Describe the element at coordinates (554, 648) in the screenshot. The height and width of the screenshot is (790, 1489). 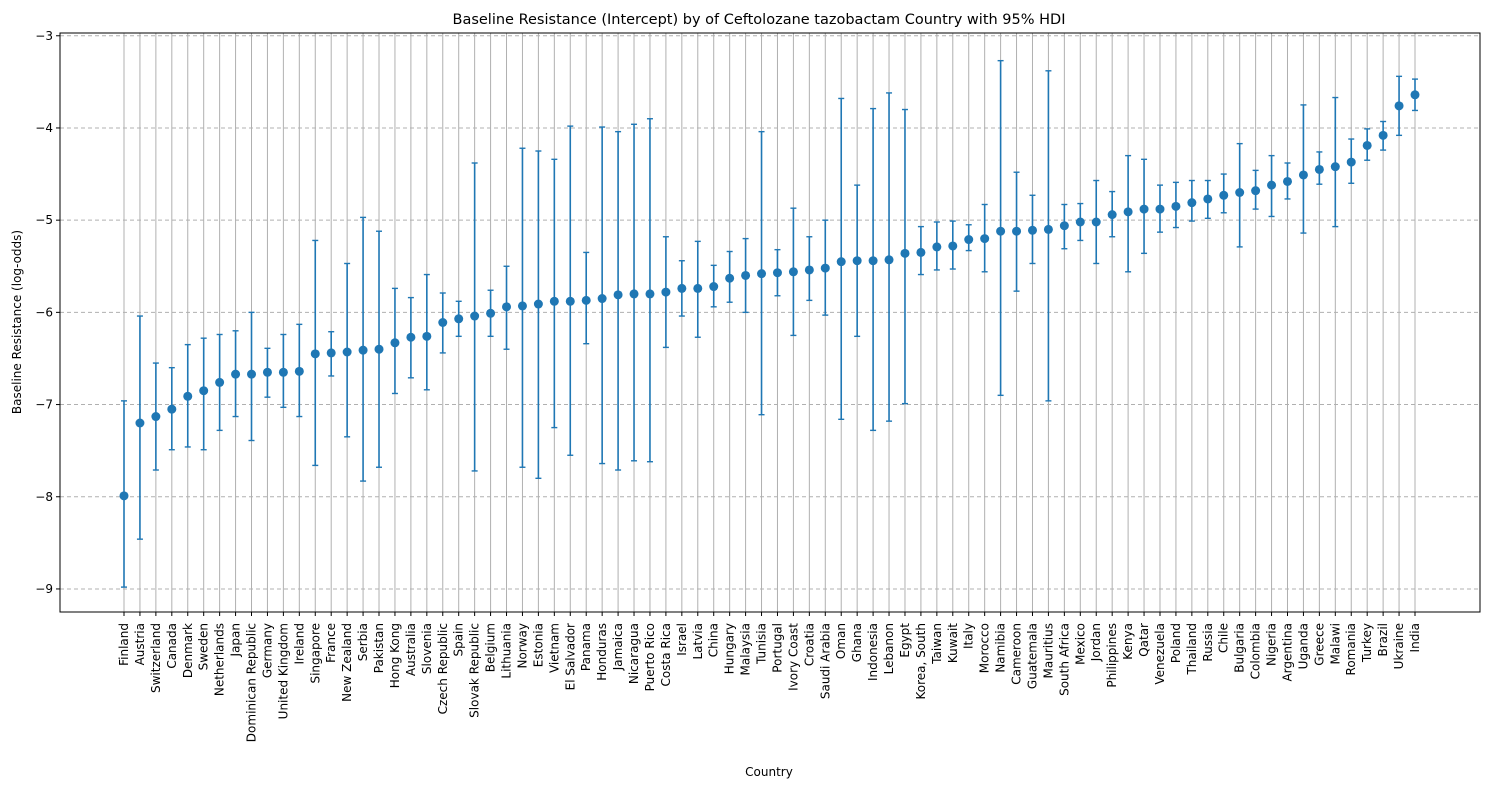
I see `x-tick-label: Vietnam` at that location.